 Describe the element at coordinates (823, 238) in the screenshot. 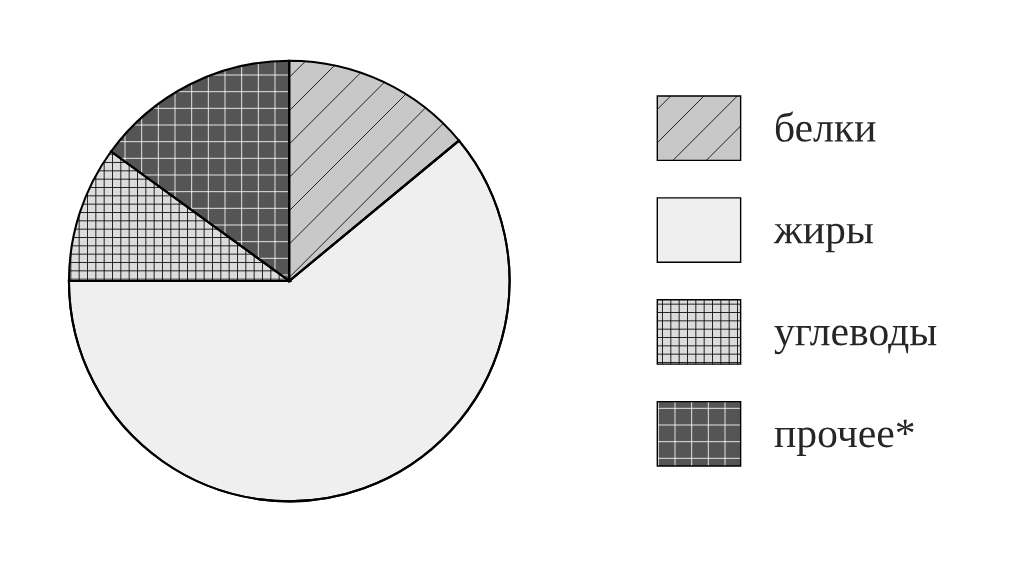

I see `legend-label: жиры` at that location.